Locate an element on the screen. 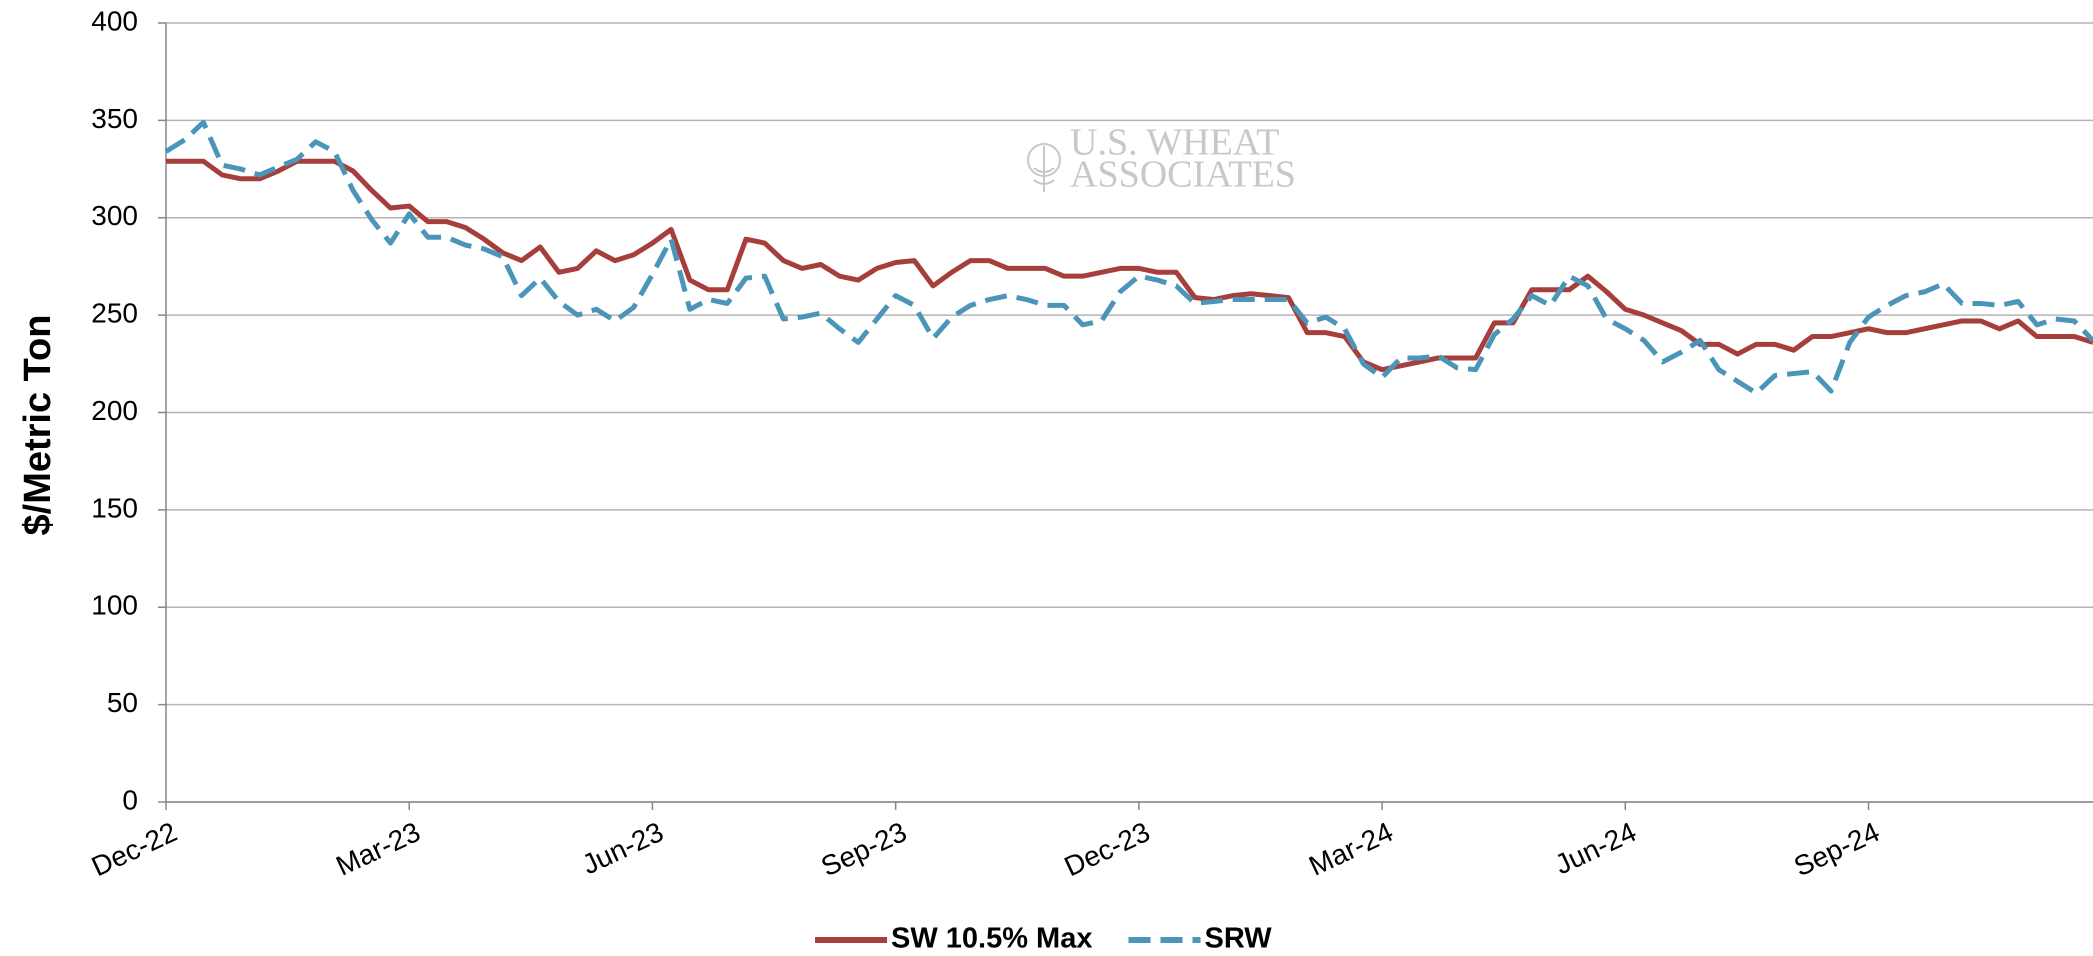 The width and height of the screenshot is (2093, 956). watermark-text: ASSOCIATES is located at coordinates (1183, 175).